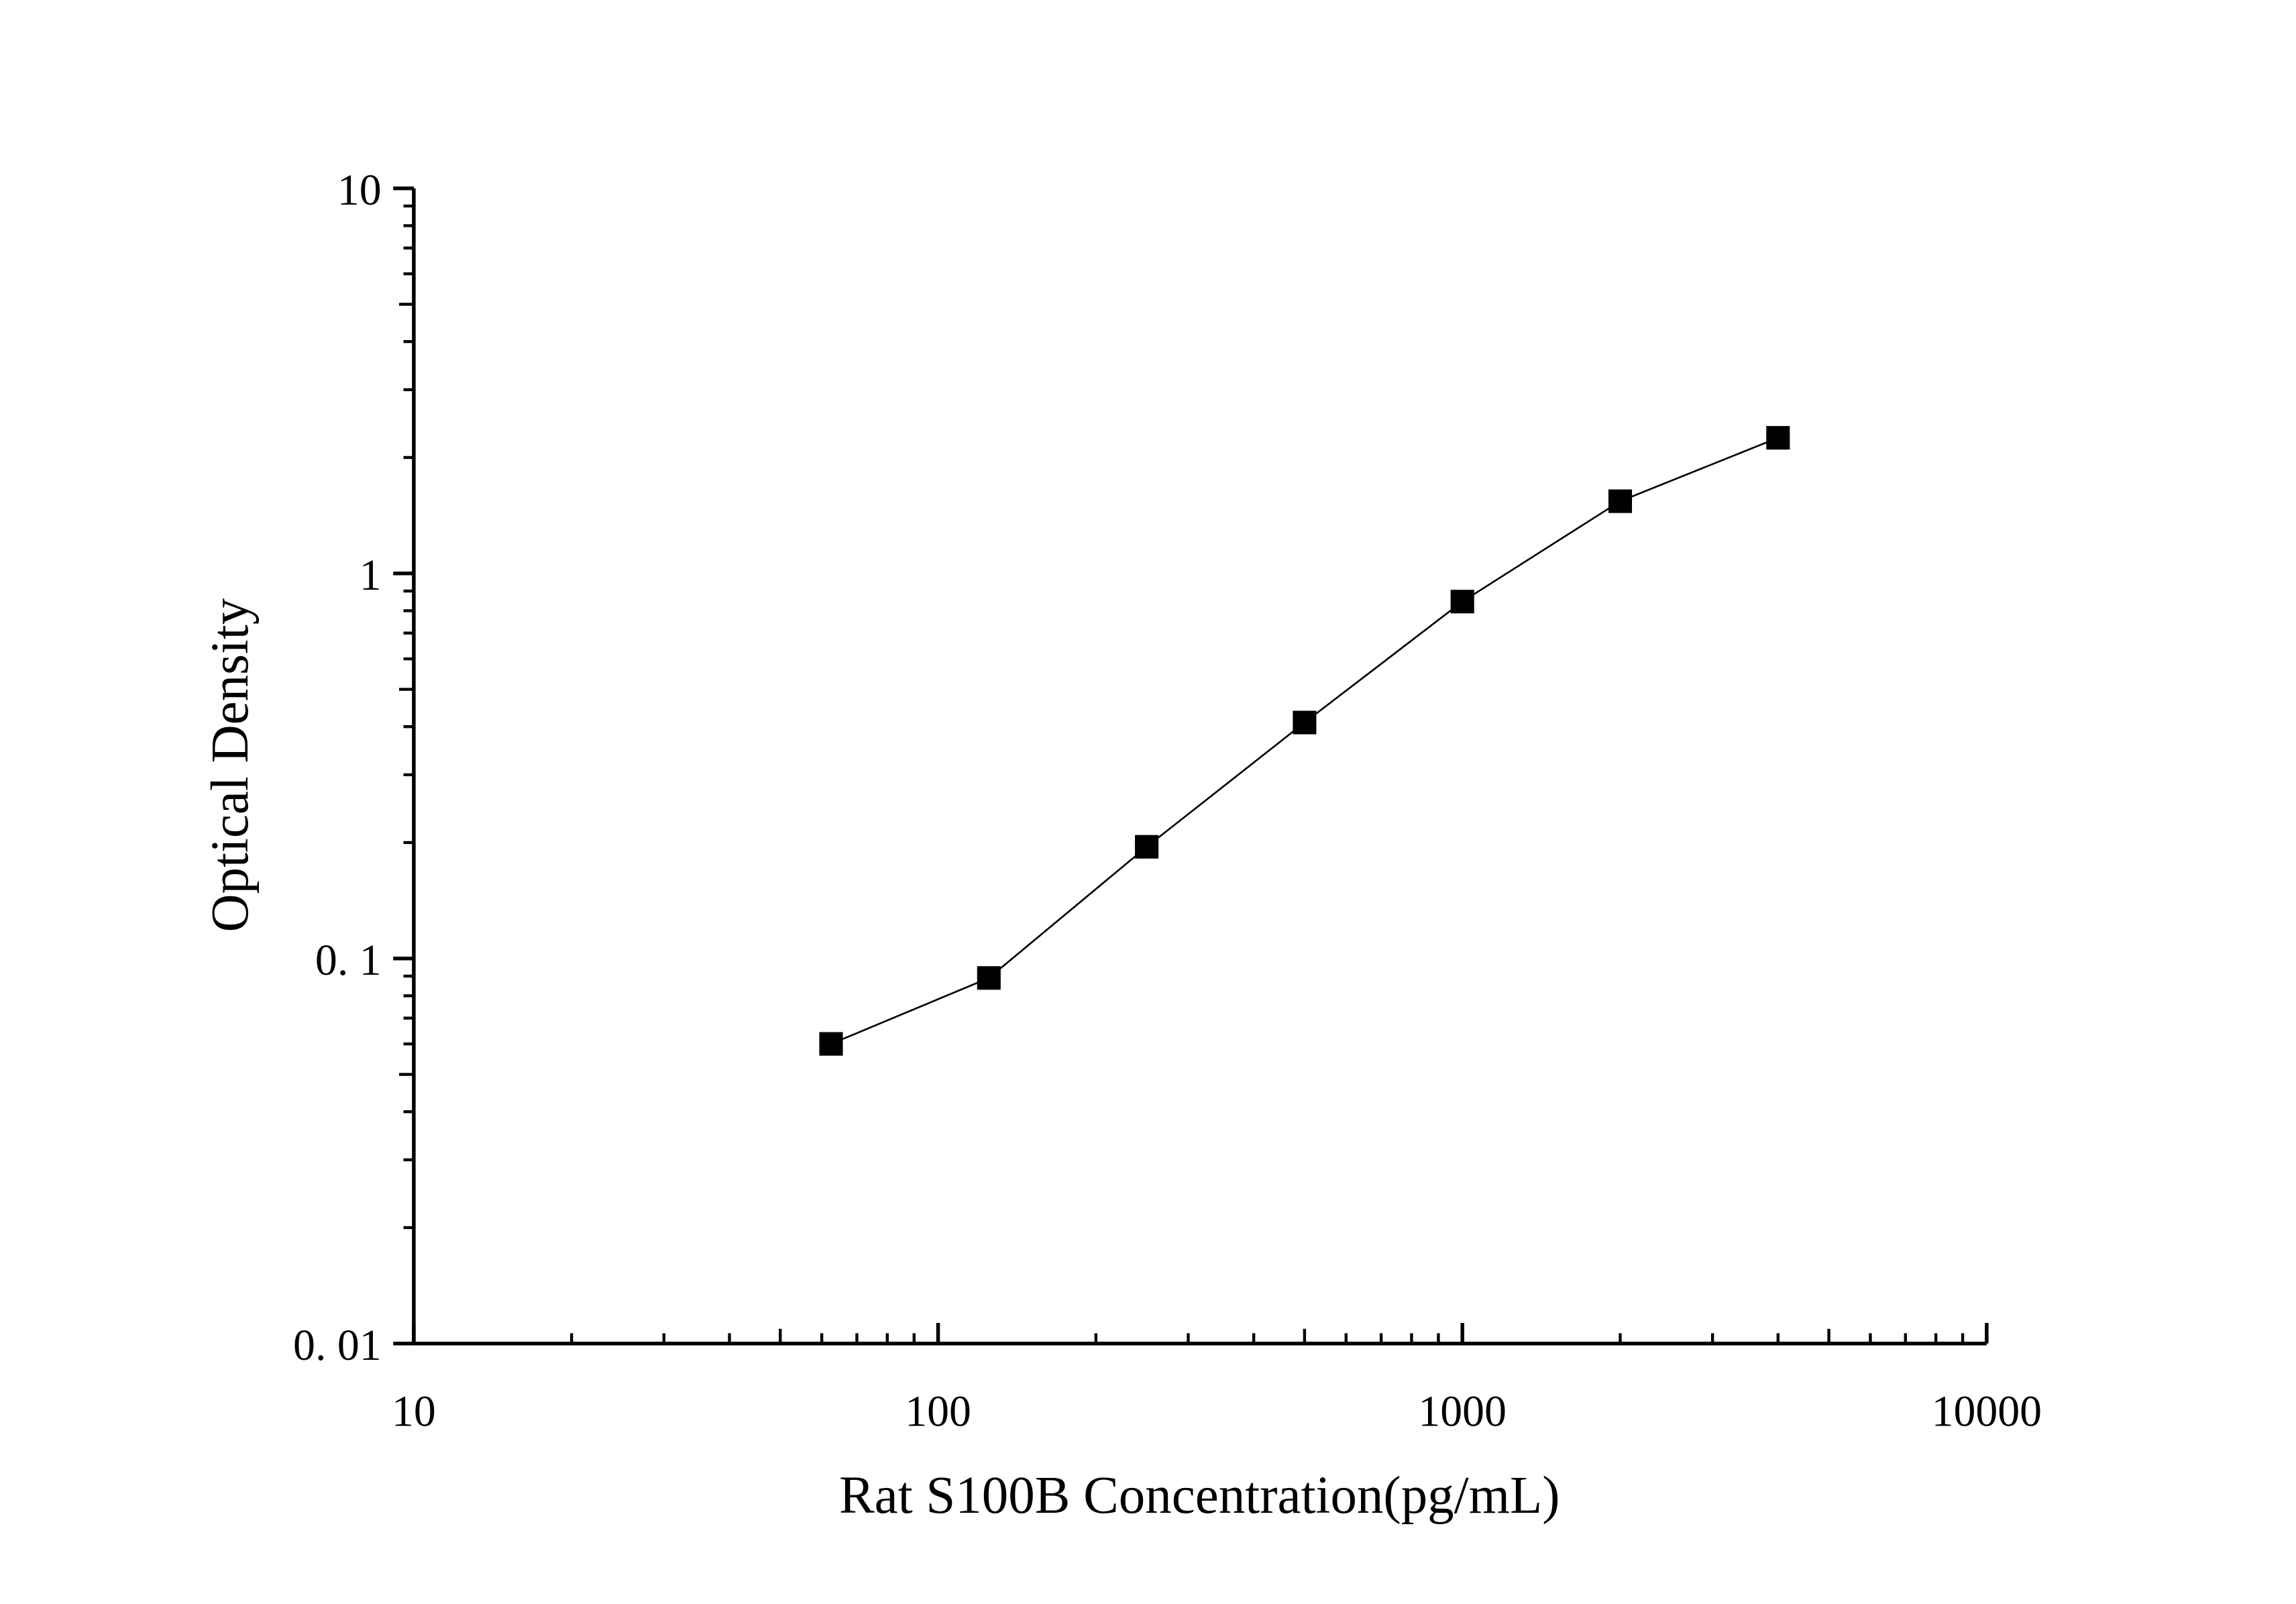  What do you see at coordinates (371, 575) in the screenshot?
I see `y-tick-label: 1` at bounding box center [371, 575].